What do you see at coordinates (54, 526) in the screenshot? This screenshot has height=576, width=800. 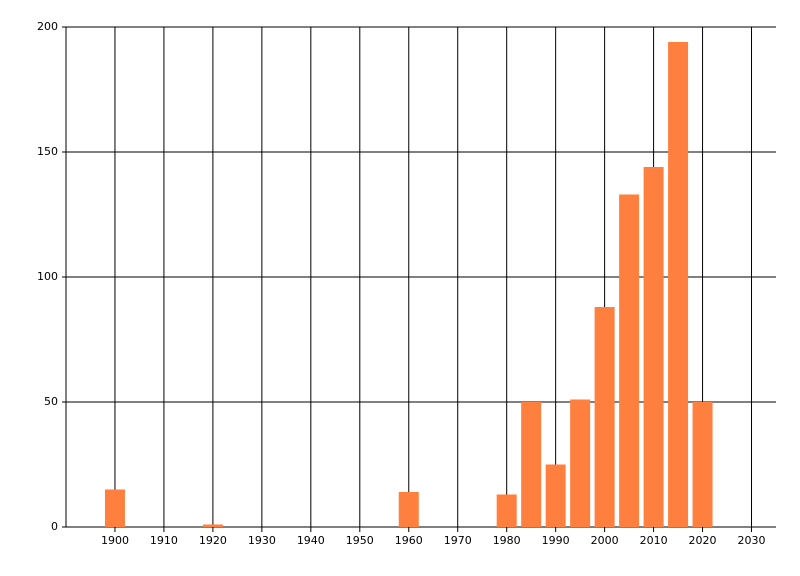 I see `y-tick-label: 0` at bounding box center [54, 526].